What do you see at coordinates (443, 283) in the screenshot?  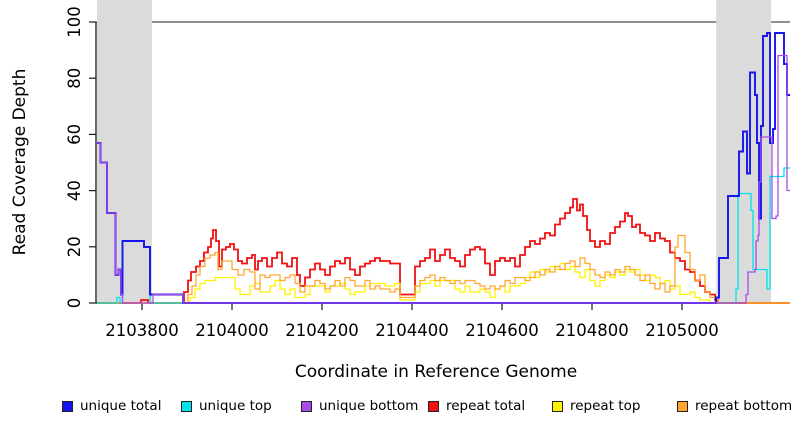 I see `series-line-repeat-top` at bounding box center [443, 283].